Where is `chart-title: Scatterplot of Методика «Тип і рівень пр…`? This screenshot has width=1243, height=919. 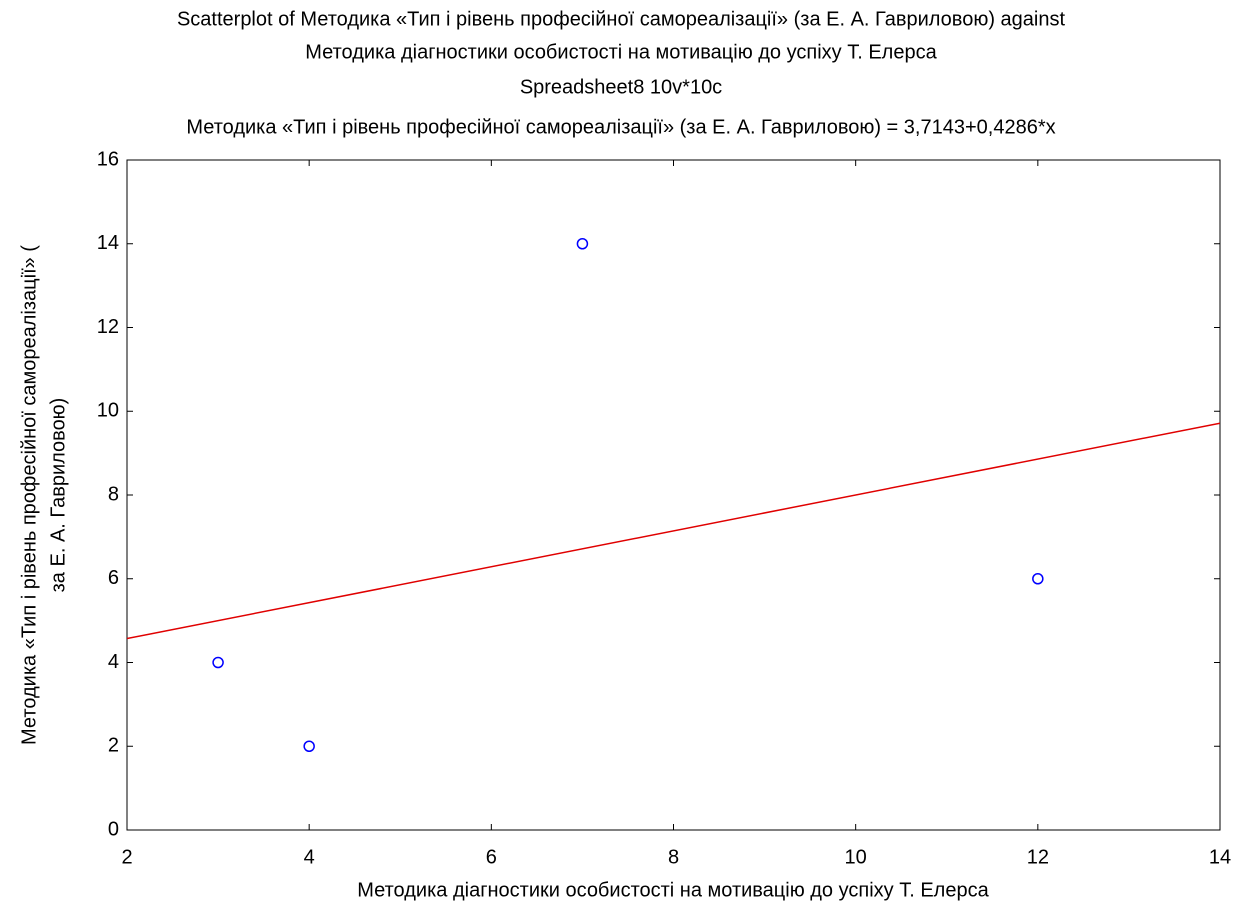 chart-title: Scatterplot of Методика «Тип і рівень пр… is located at coordinates (621, 19).